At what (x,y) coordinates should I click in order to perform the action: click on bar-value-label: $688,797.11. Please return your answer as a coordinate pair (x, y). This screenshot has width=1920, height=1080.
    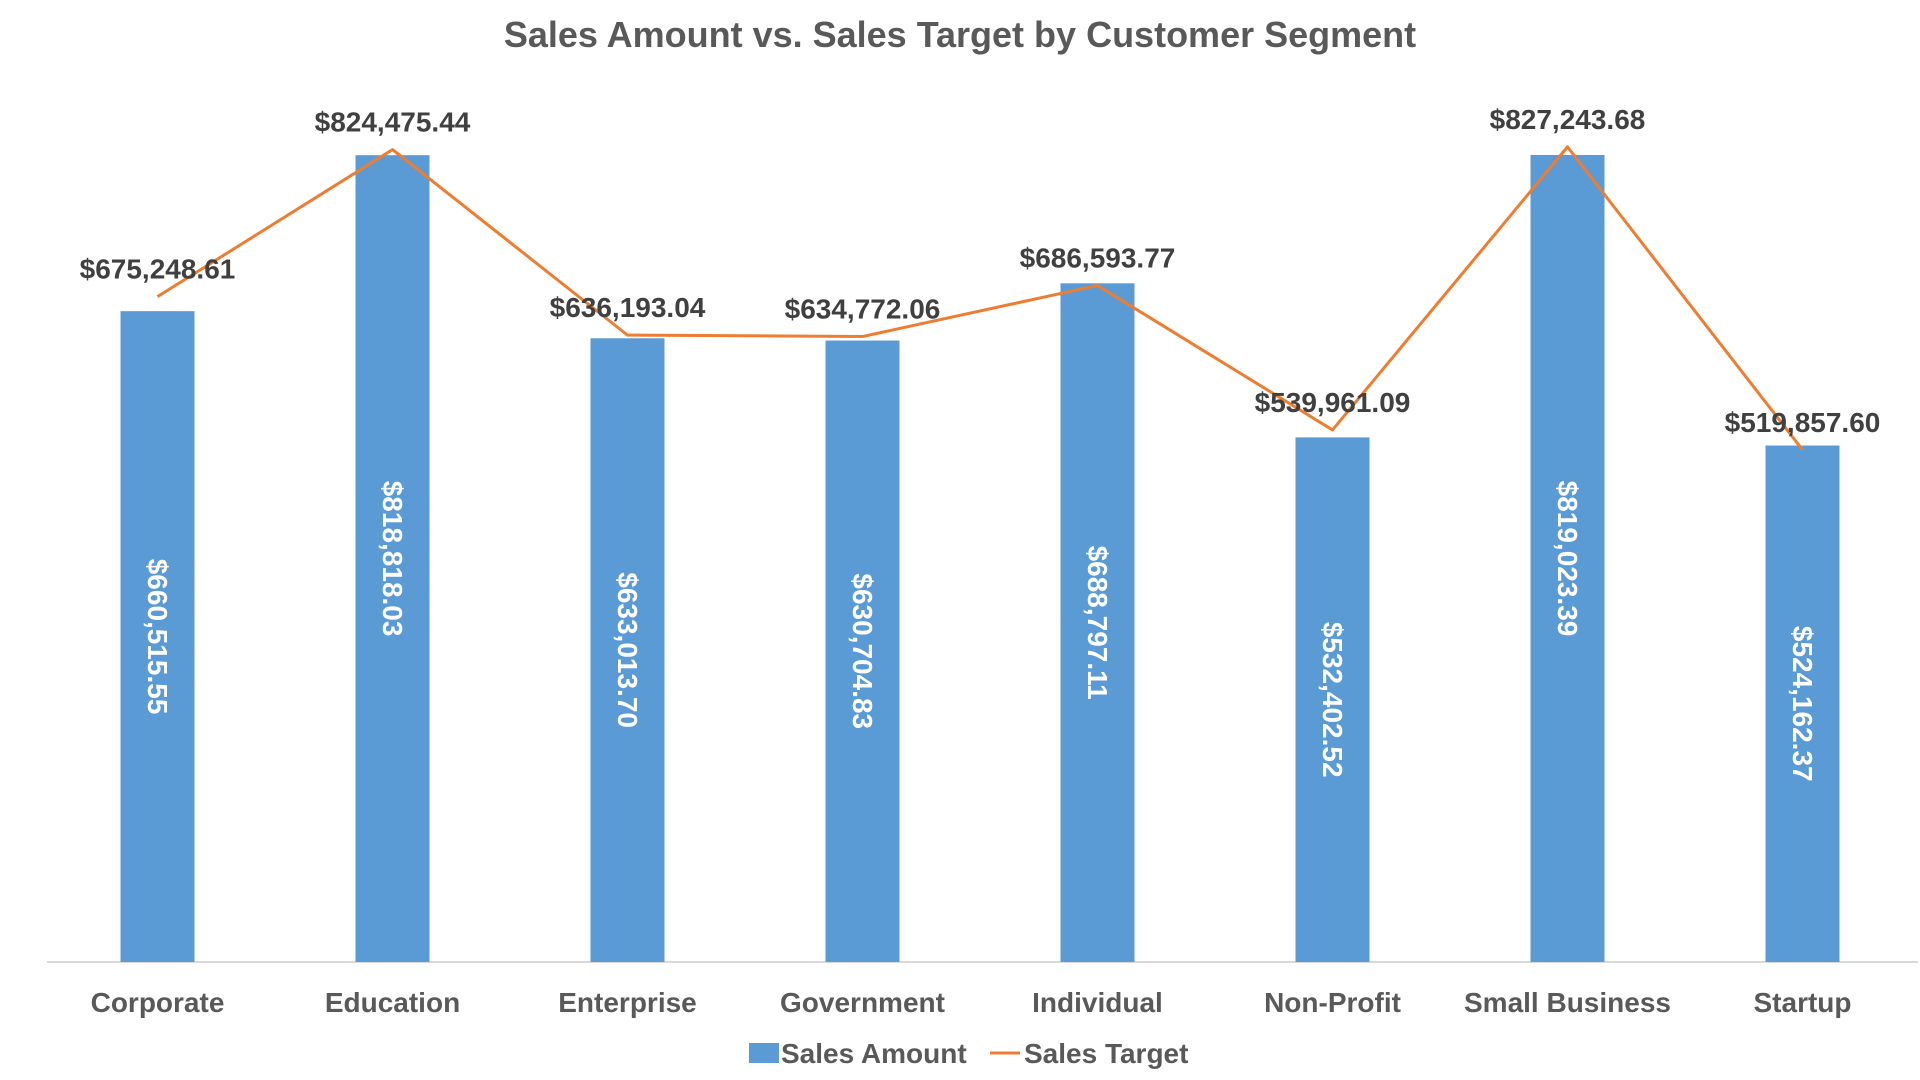
    Looking at the image, I should click on (1097, 623).